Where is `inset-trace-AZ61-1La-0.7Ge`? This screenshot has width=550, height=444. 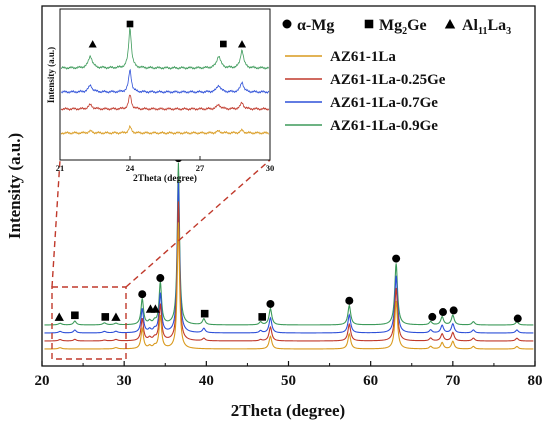
inset-trace-AZ61-1La-0.7Ge is located at coordinates (165, 81).